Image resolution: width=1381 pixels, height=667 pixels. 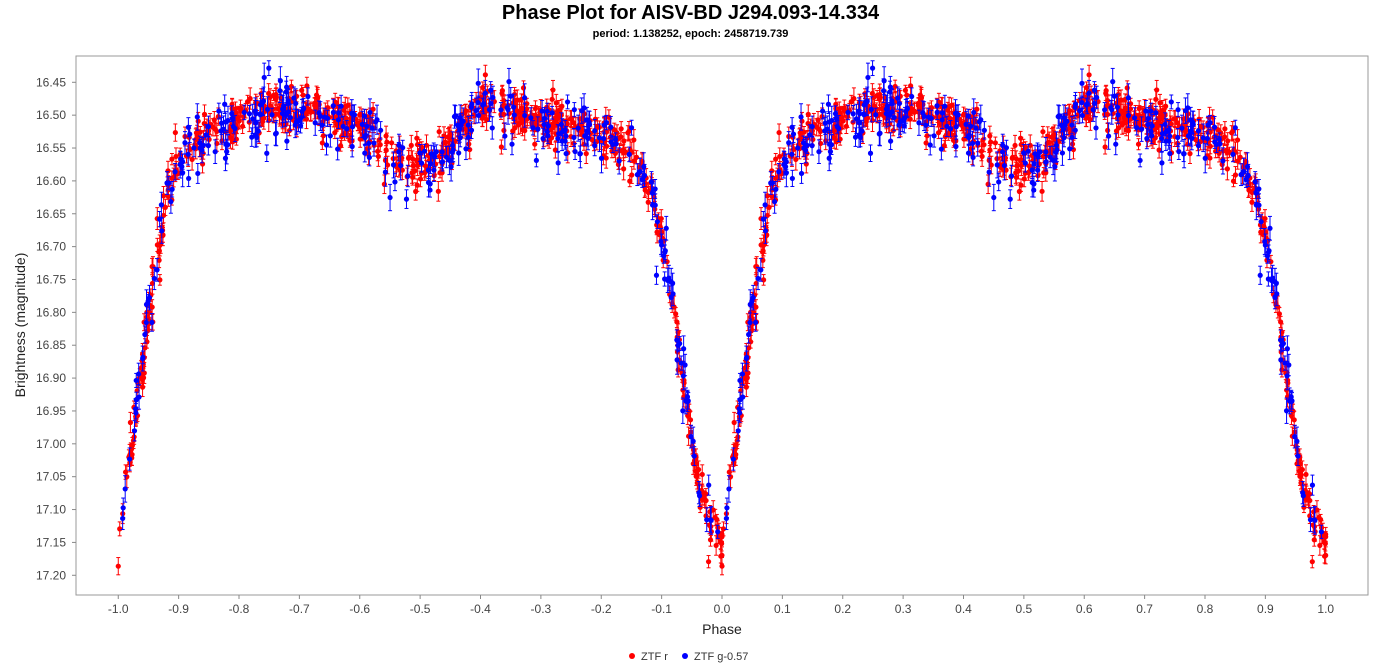 I want to click on y-tick-label: 16.75, so click(x=51, y=279).